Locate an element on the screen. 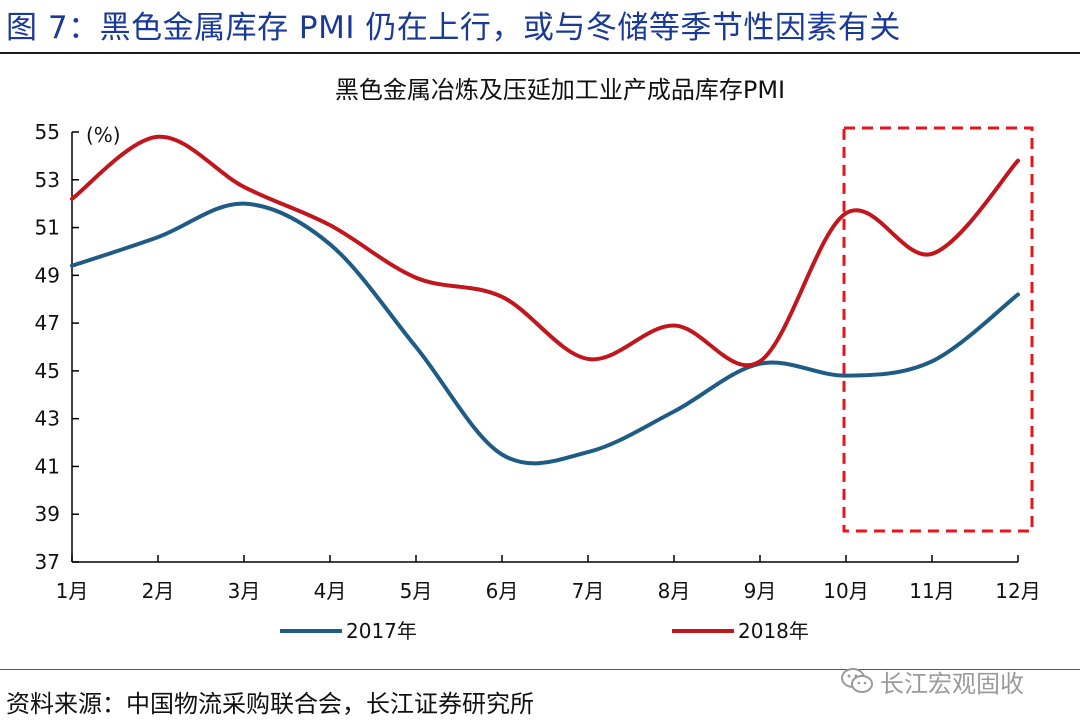 This screenshot has height=726, width=1080. figure-title: 图 7：黑色金属库存 PMI 仍在上行，或与冬储等季节性因素有关 is located at coordinates (453, 28).